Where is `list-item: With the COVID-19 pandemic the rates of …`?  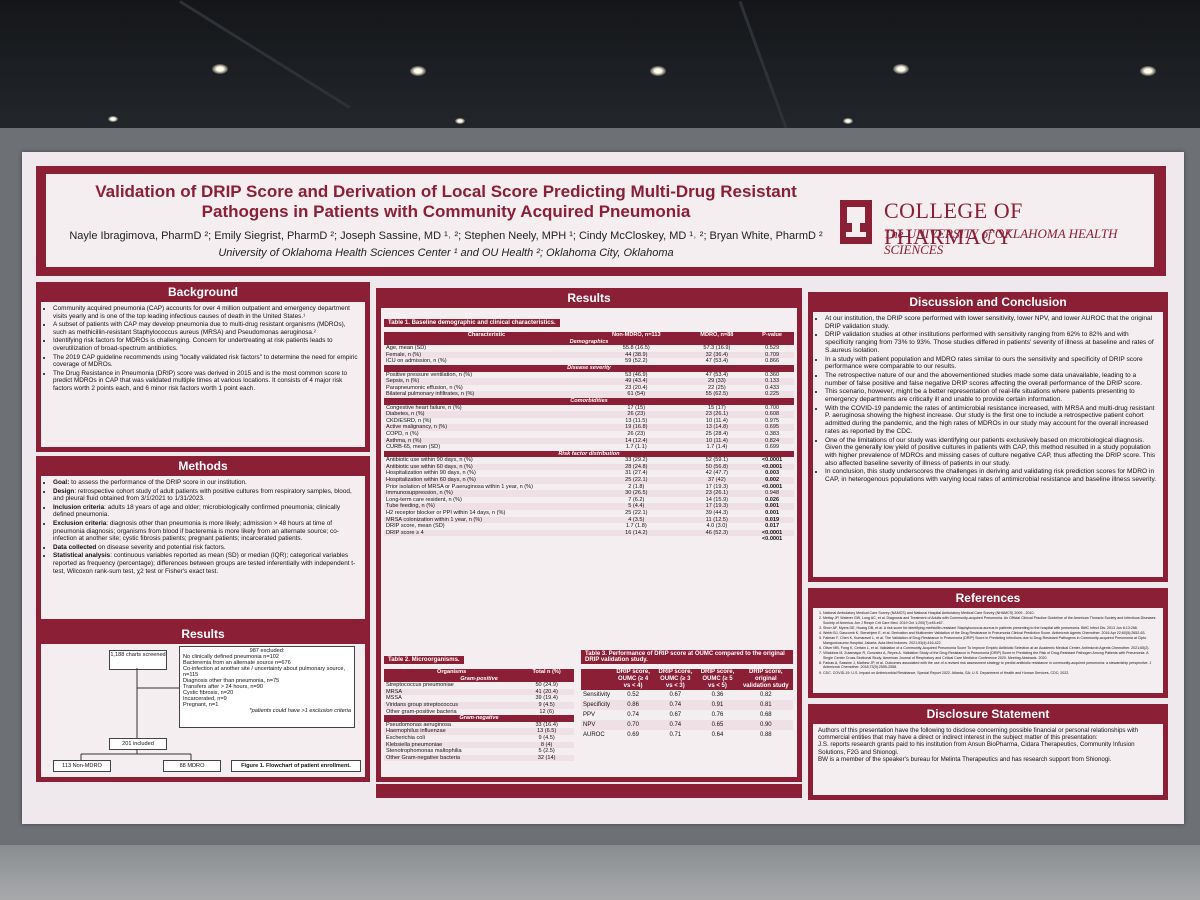
list-item: With the COVID-19 pandemic the rates of … is located at coordinates (991, 420).